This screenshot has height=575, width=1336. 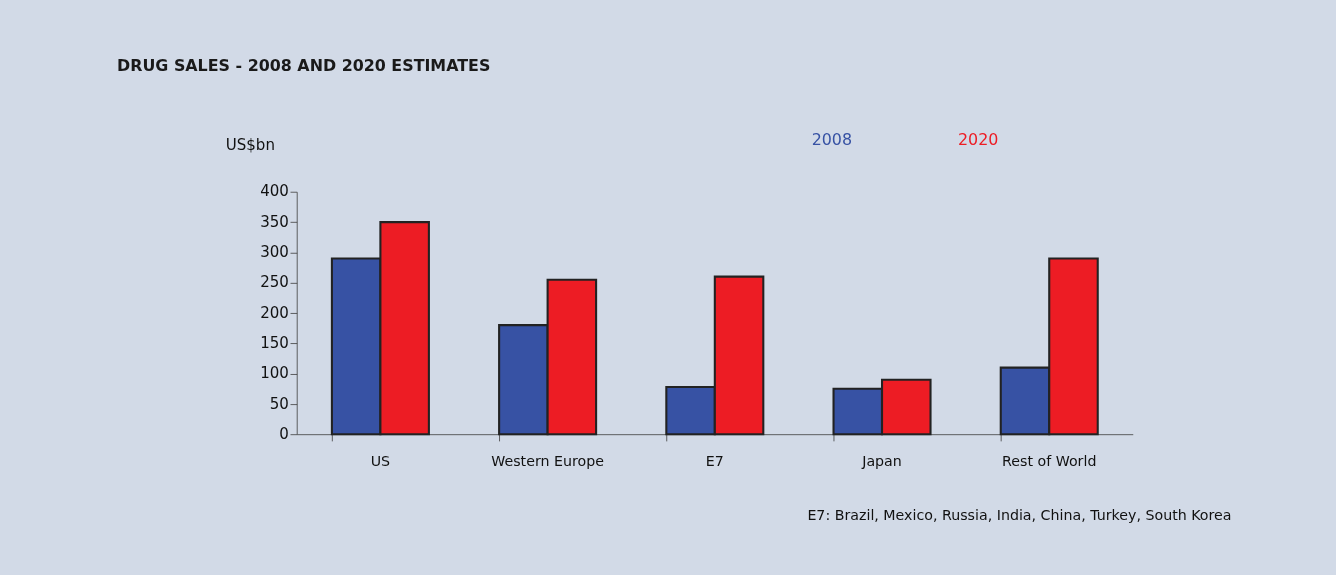 What do you see at coordinates (304, 65) in the screenshot?
I see `chart-title: DRUG SALES - 2008 AND 2020 ESTIMATES` at bounding box center [304, 65].